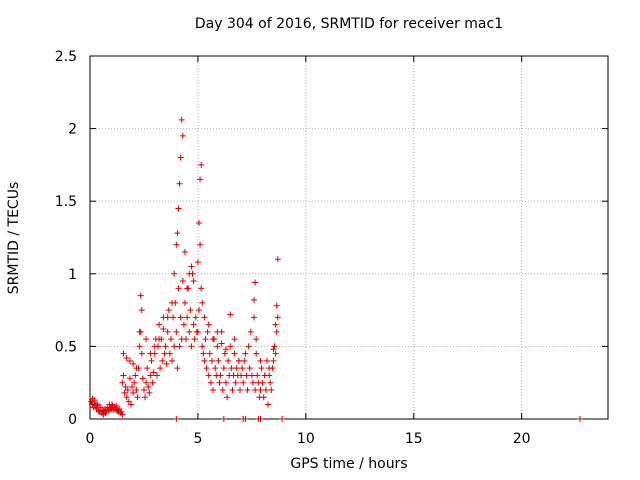 The image size is (640, 480). I want to click on x-tick-label: 5, so click(197, 439).